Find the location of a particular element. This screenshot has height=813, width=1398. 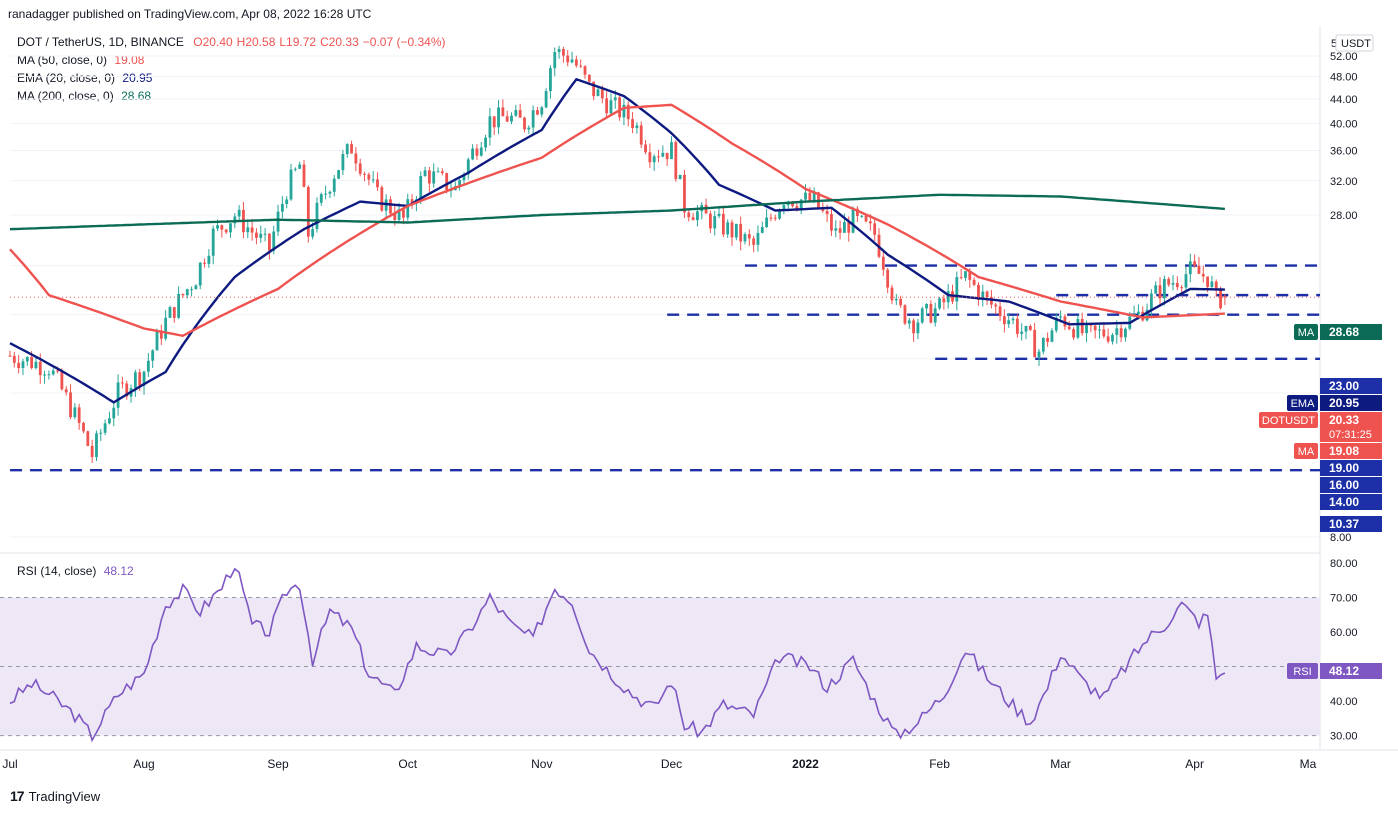

legend-ma200-row: MA (200, close, 0) 28.68 is located at coordinates (84, 96).